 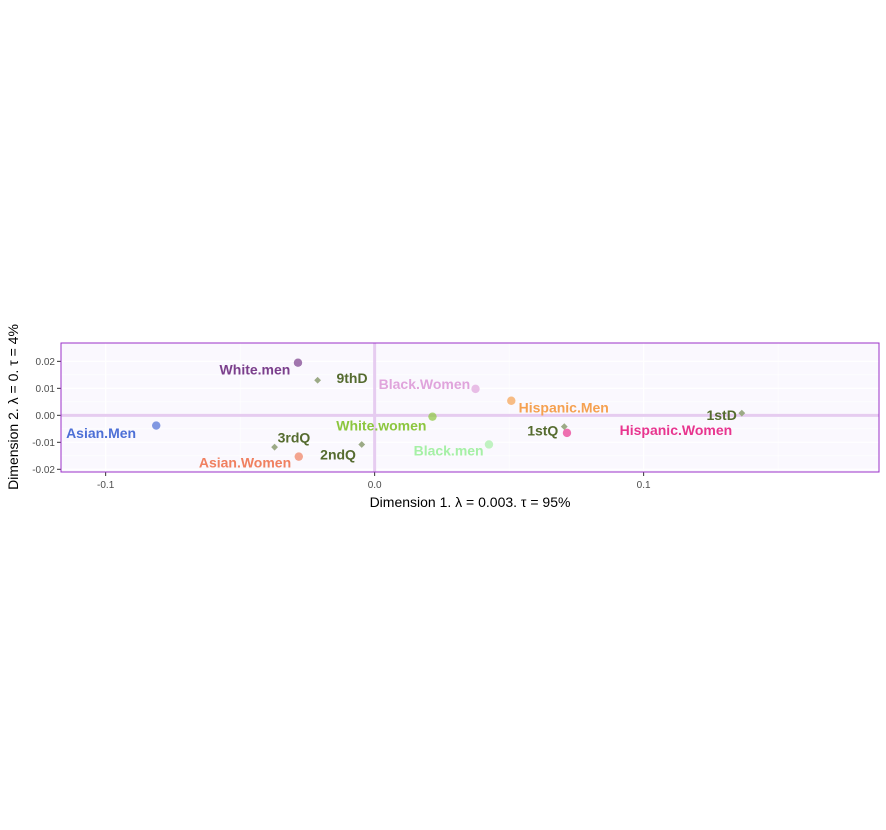 What do you see at coordinates (101, 433) in the screenshot?
I see `group-point-label: Asian.Men` at bounding box center [101, 433].